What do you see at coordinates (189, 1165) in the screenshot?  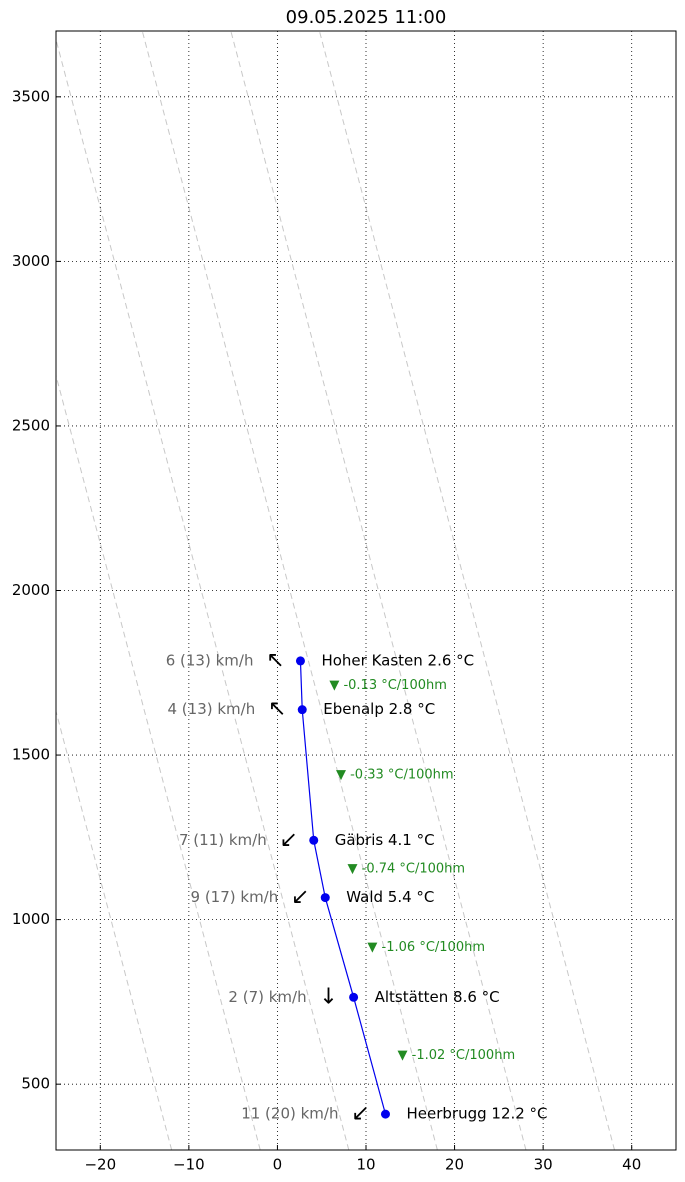 I see `x-tick-label: −10` at bounding box center [189, 1165].